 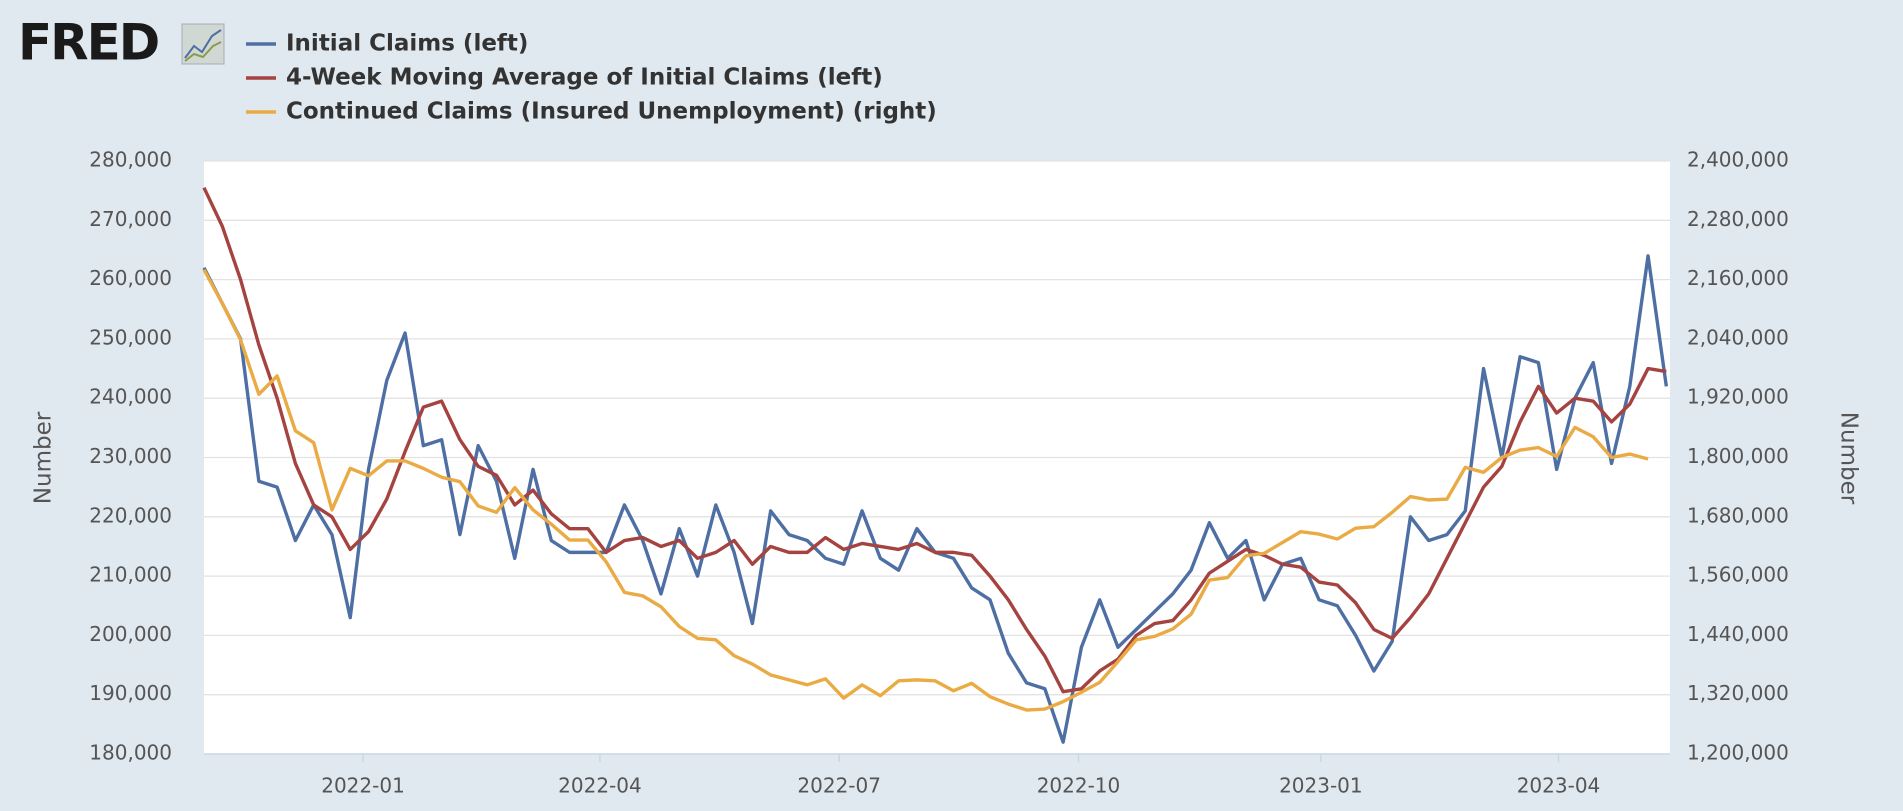 I want to click on y2-tick-label: 1,440,000, so click(x=1738, y=634).